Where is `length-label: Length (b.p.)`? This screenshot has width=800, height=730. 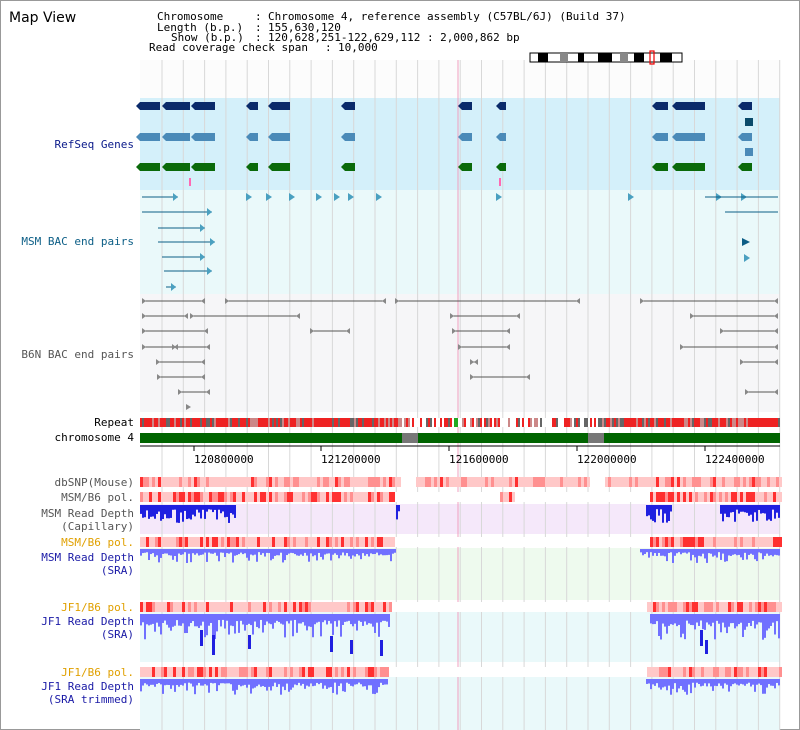 length-label: Length (b.p.) is located at coordinates (200, 27).